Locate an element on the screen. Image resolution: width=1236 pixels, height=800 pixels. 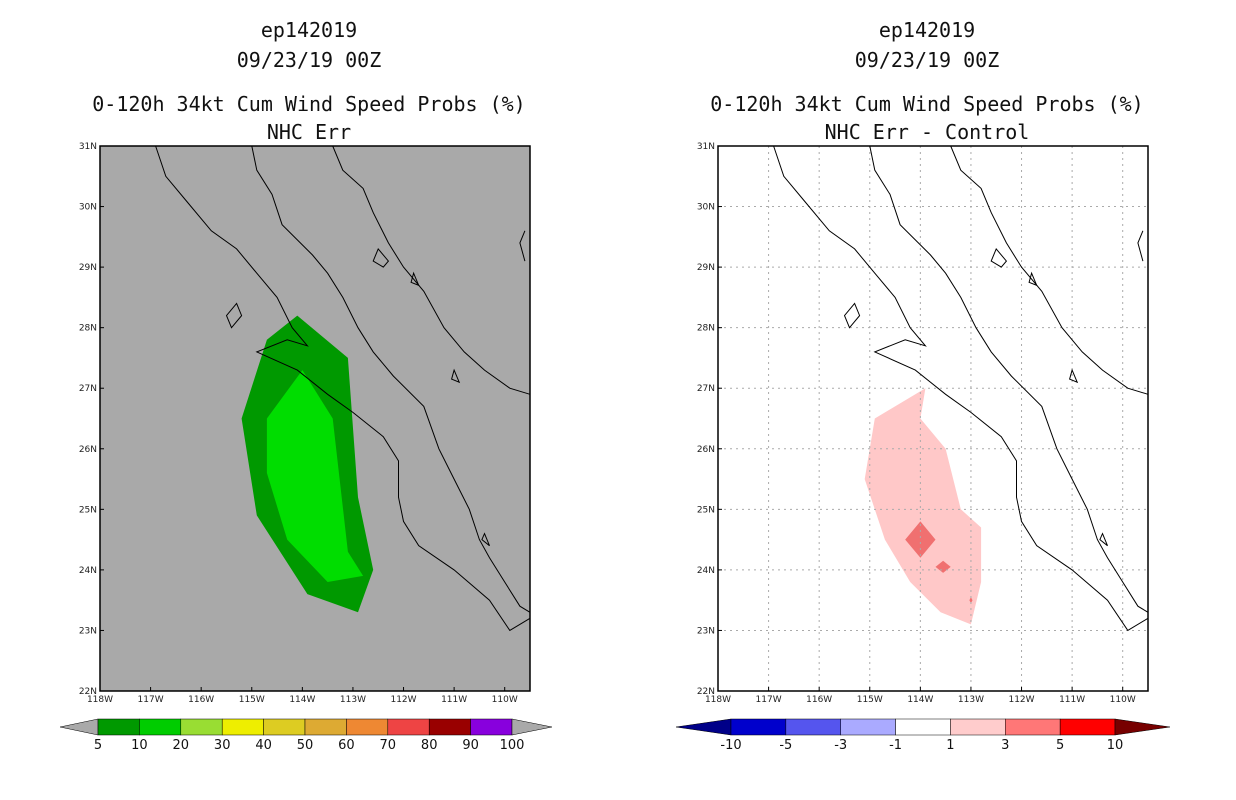
y-tick-label: 26N is located at coordinates (88, 450).